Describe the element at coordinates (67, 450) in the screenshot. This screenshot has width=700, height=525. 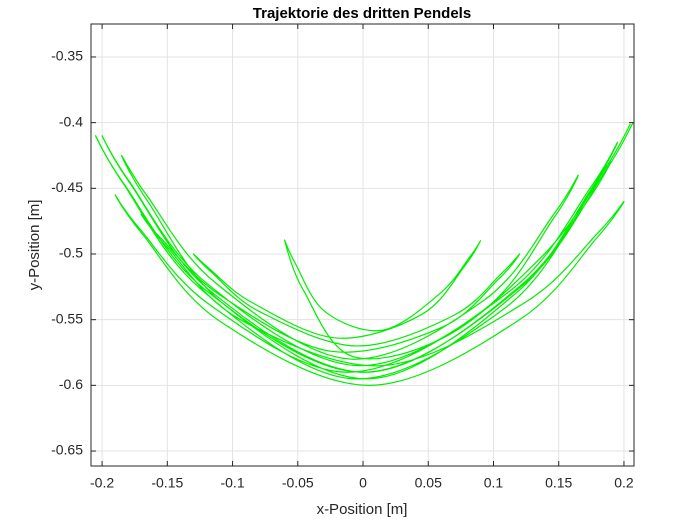
I see `y-tick-label: -0.65` at that location.